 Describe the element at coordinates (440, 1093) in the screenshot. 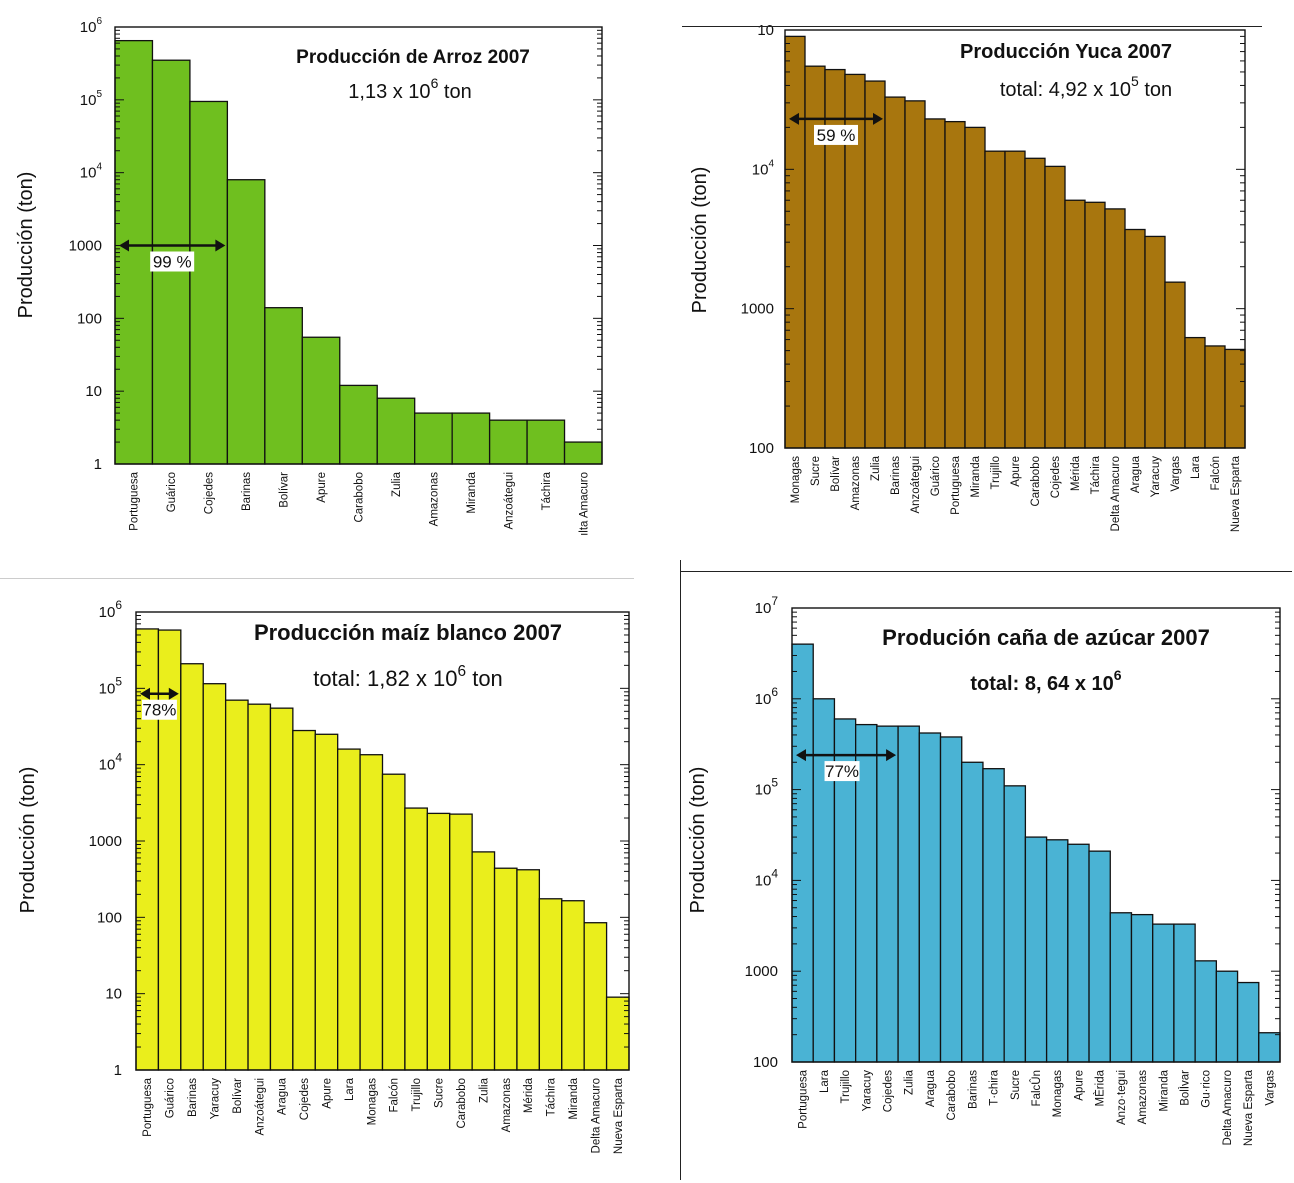

I see `category-label: Sucre` at that location.